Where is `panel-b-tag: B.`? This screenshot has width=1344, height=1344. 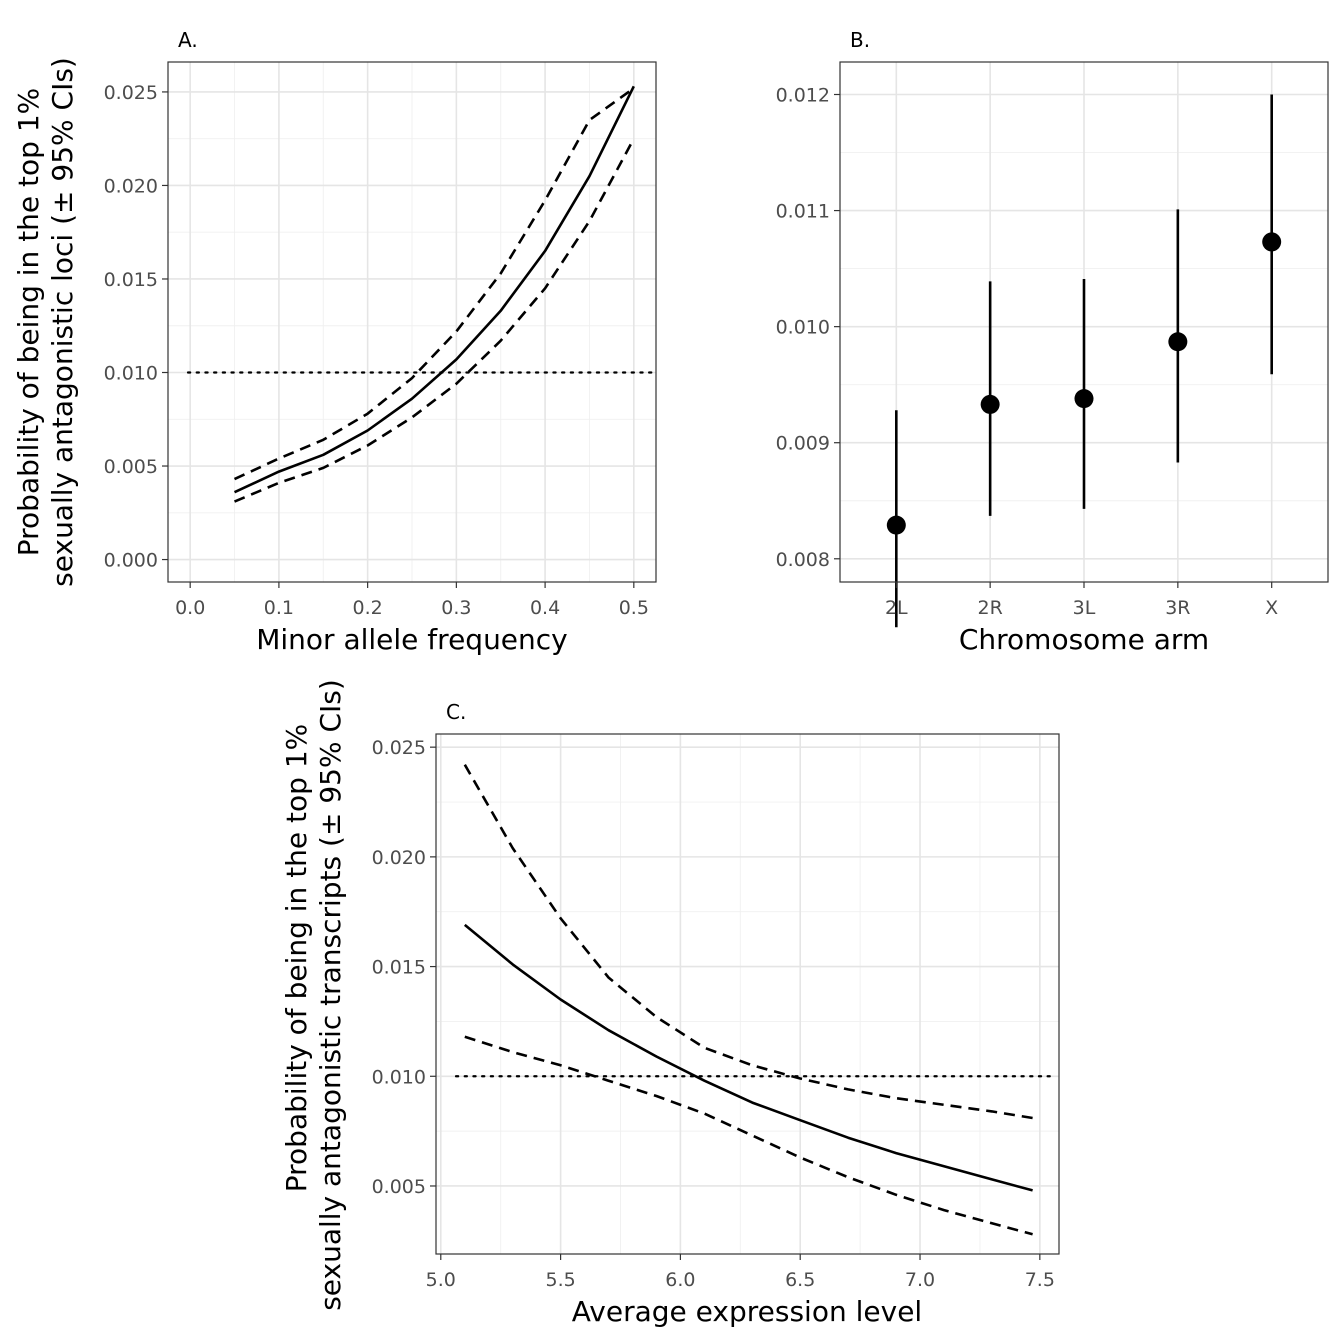 panel-b-tag: B. is located at coordinates (860, 40).